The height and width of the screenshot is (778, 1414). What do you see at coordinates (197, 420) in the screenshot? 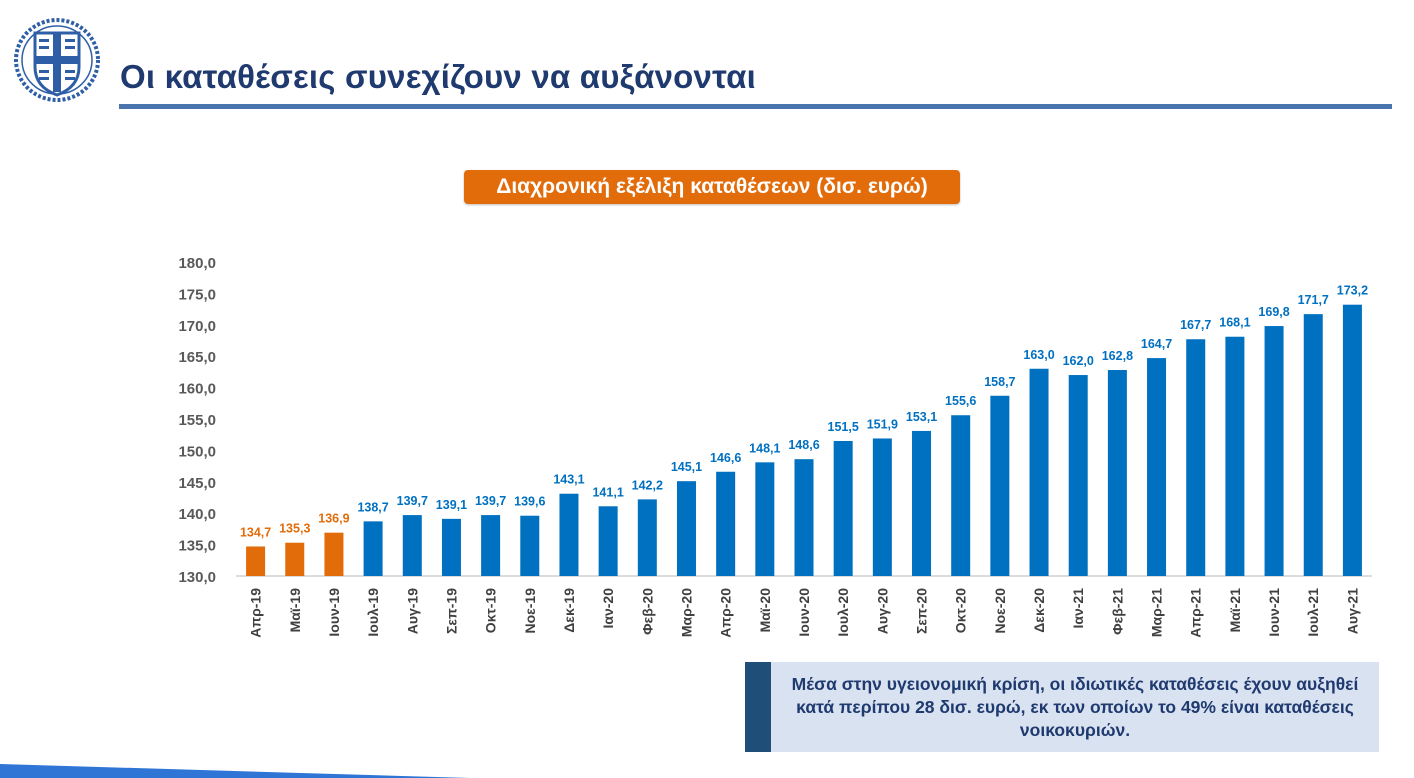
I see `y-tick-label: 155,0` at bounding box center [197, 420].